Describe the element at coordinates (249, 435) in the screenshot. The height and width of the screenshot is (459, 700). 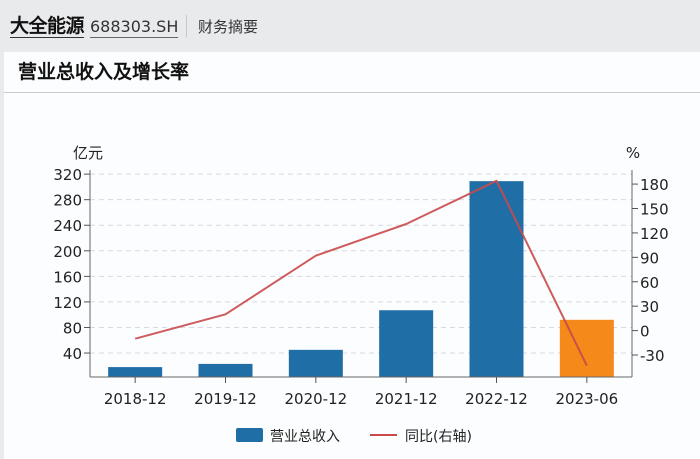
I see `legend-bar-swatch` at that location.